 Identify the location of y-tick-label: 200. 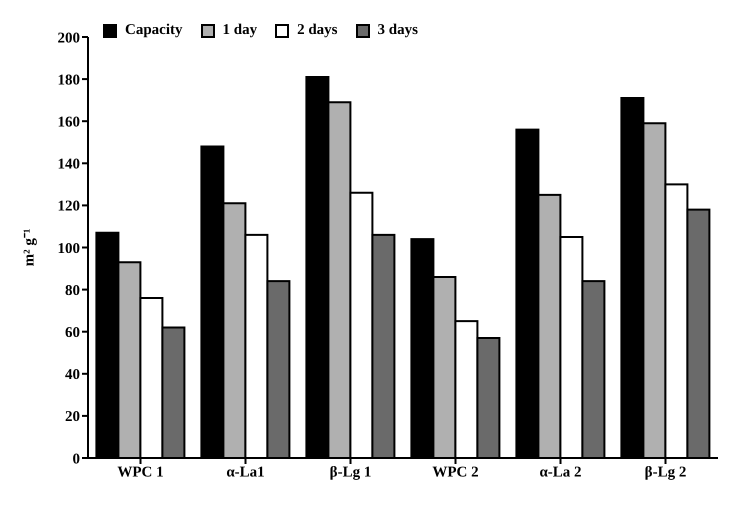
(69, 38).